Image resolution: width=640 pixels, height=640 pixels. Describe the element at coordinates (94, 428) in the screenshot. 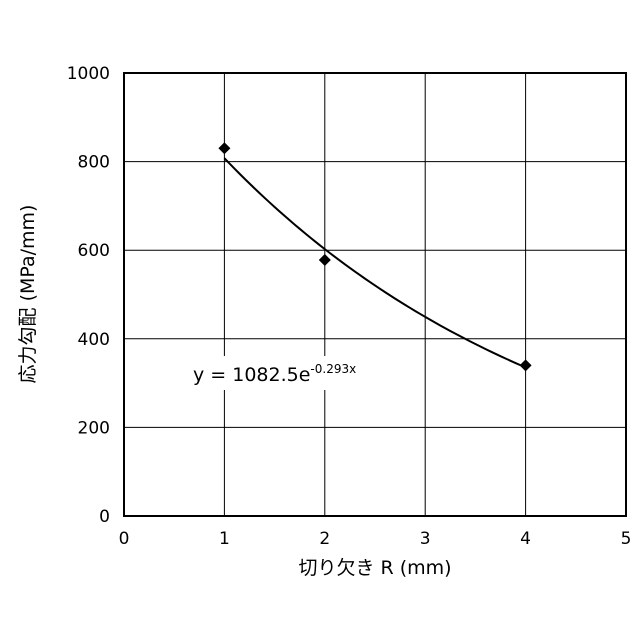

I see `y-tick-label: 200` at that location.